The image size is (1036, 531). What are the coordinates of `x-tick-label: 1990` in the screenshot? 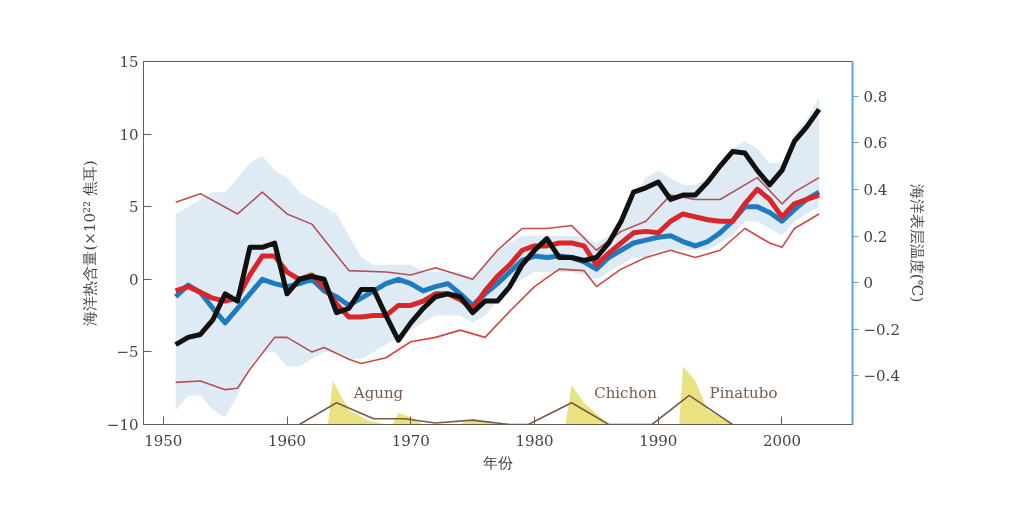 It's located at (658, 440).